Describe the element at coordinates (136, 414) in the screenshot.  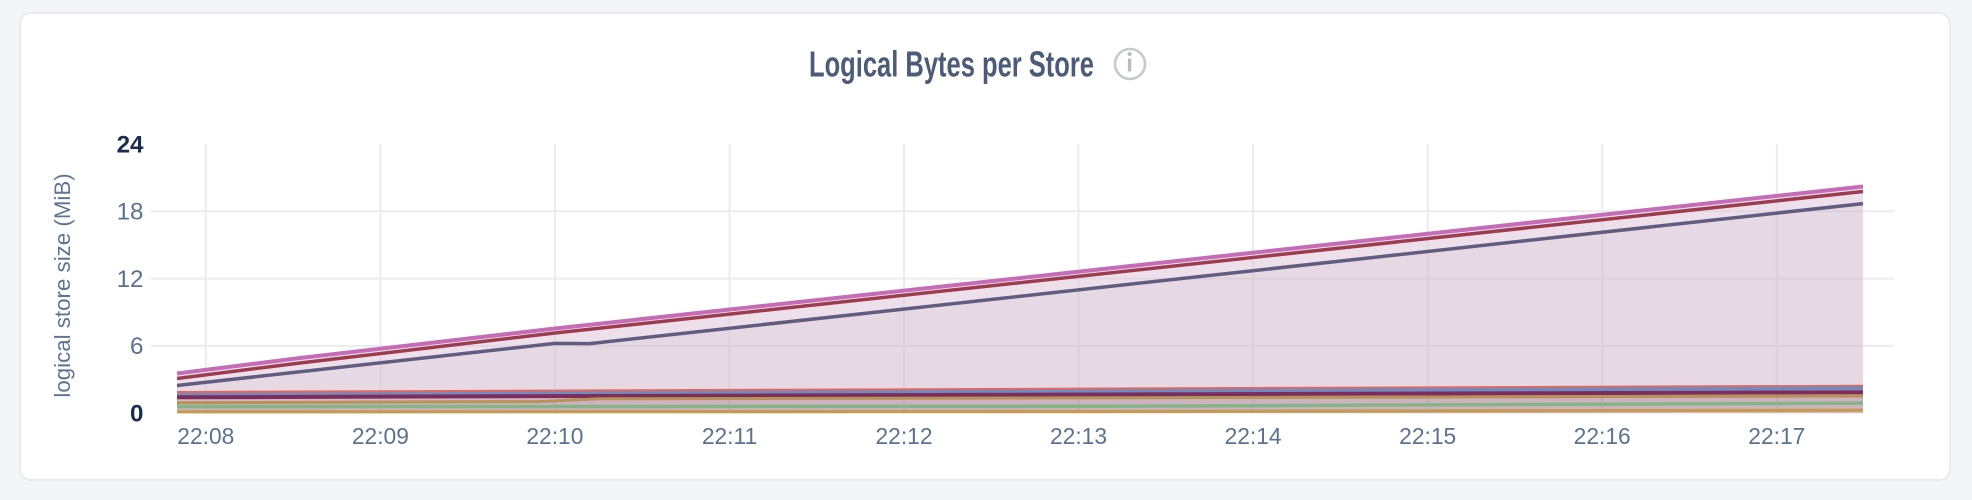
I see `svg-text: 0` at that location.